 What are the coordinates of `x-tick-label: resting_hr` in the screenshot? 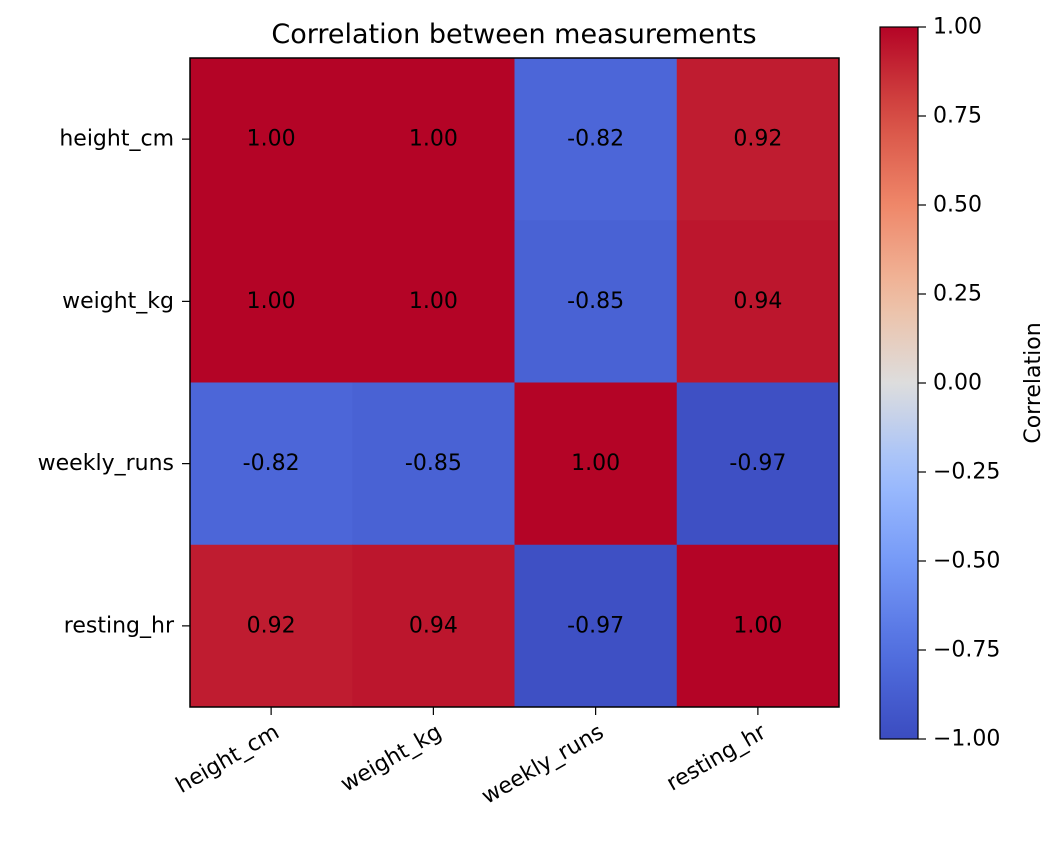 It's located at (717, 757).